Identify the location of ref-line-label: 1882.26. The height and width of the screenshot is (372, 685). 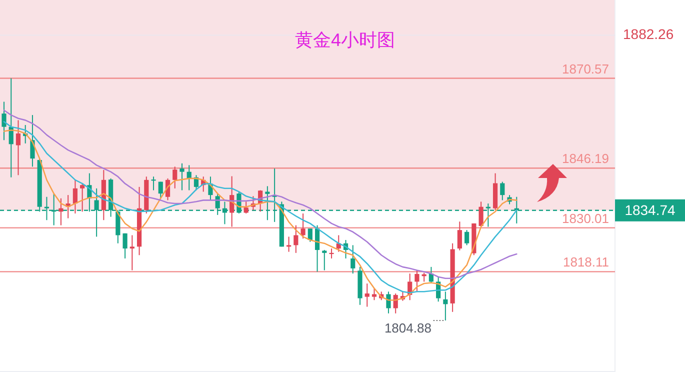
(648, 34).